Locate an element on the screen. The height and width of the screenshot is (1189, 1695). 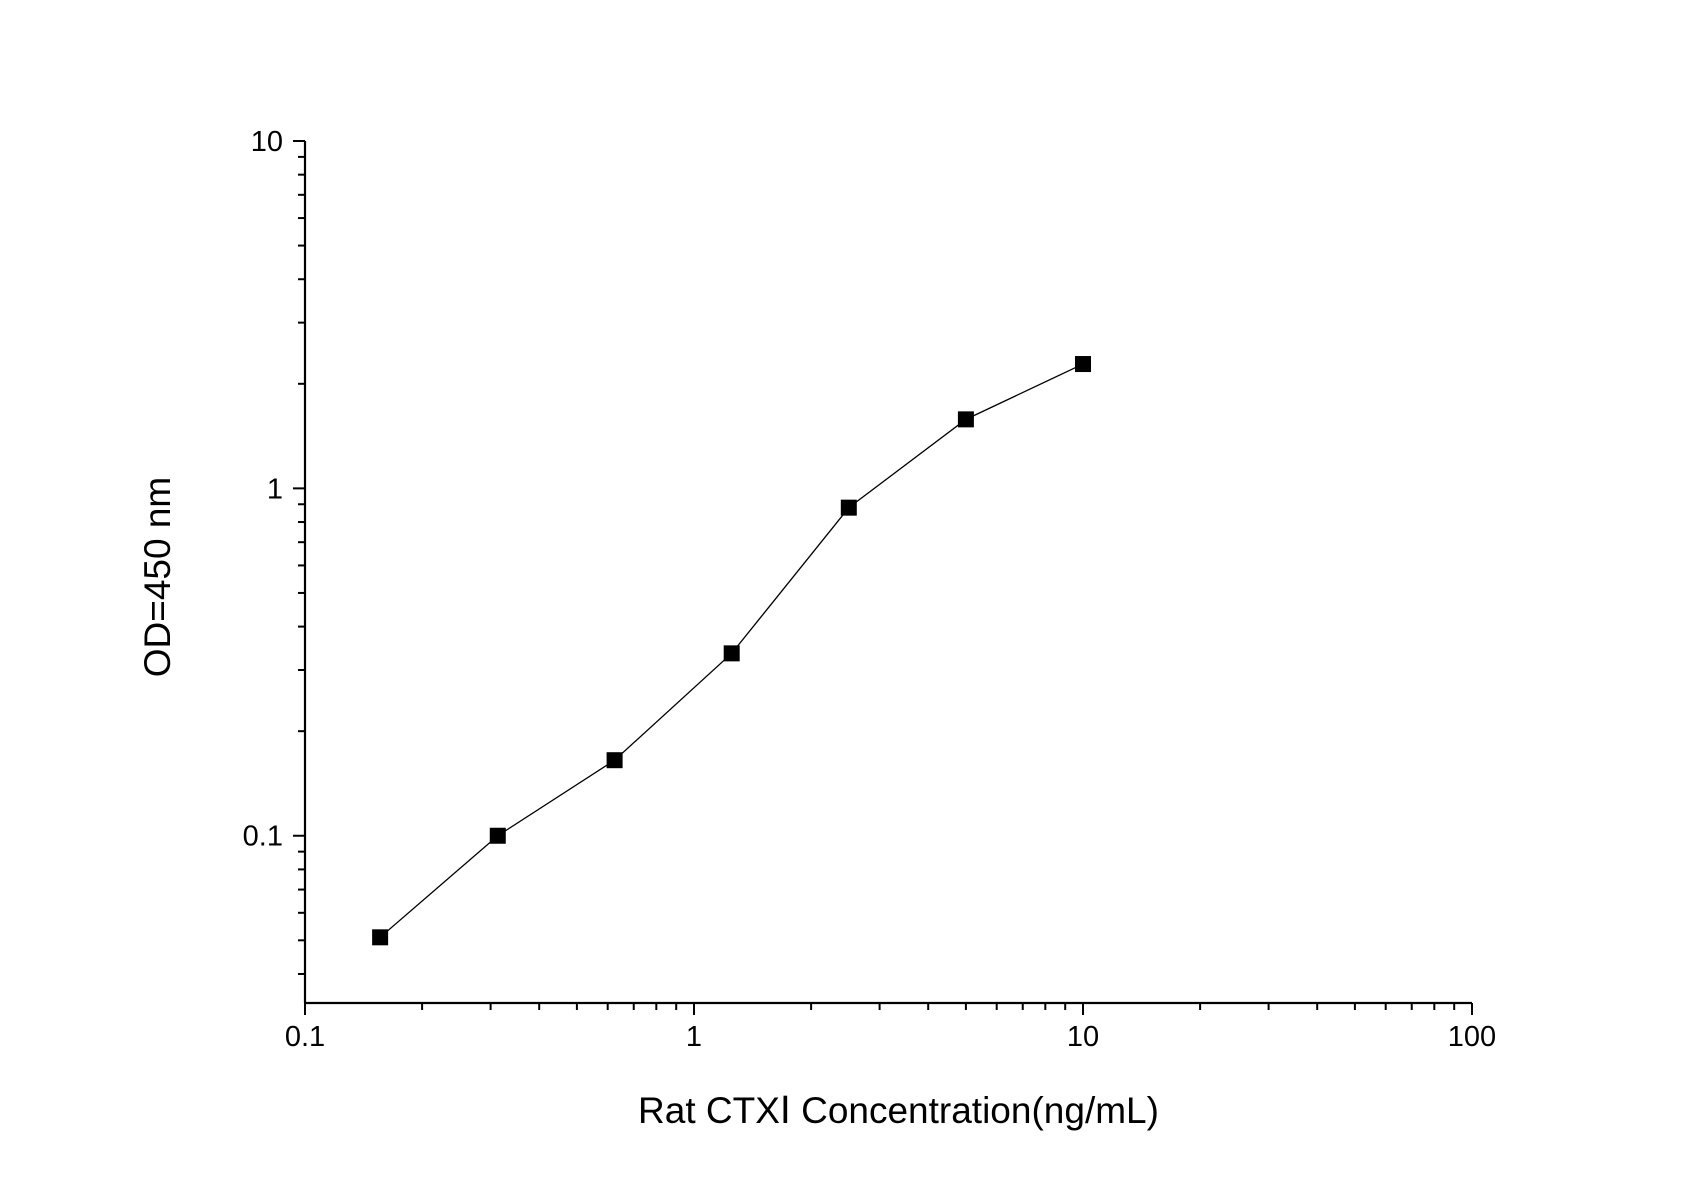
x-tick-labels: 0.1 1 10 100 is located at coordinates (890, 1037).